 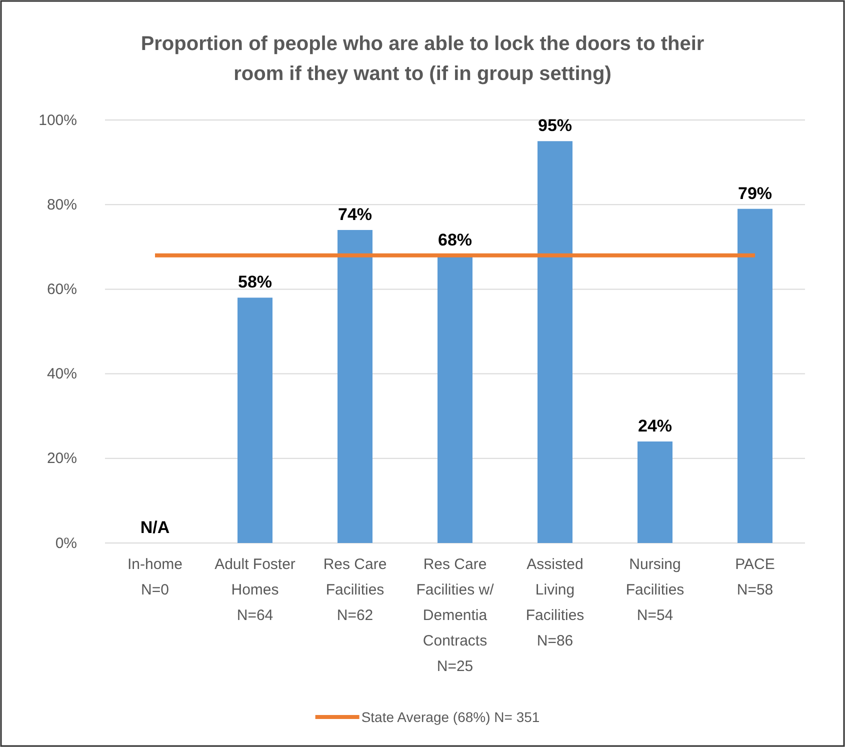 I want to click on y-tick-label: 0%, so click(x=66, y=543).